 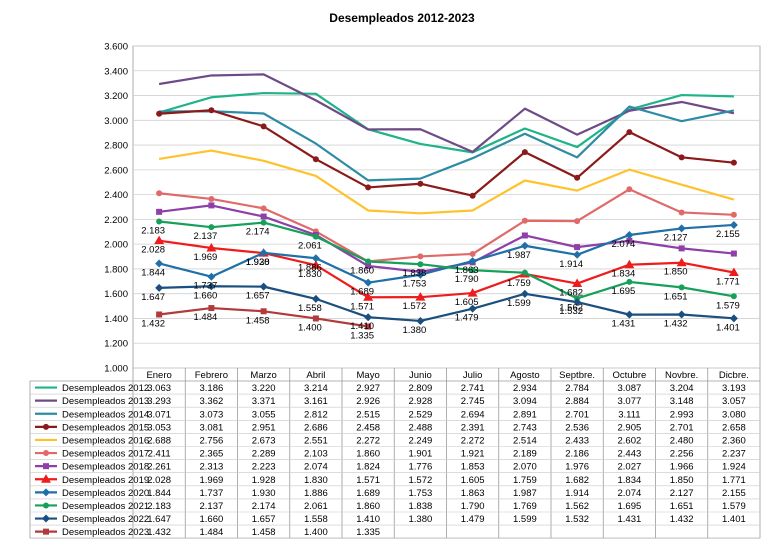 What do you see at coordinates (116, 220) in the screenshot?
I see `y-tick-label: 2.200` at bounding box center [116, 220].